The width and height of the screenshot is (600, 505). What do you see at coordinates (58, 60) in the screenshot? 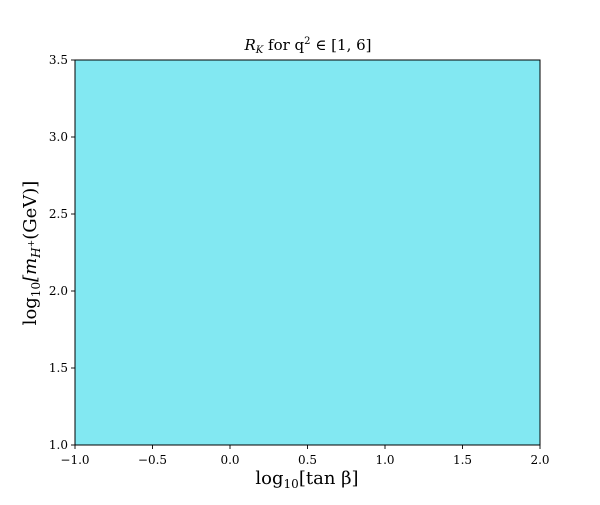
I see `y-tick-label: 3.5` at bounding box center [58, 60].